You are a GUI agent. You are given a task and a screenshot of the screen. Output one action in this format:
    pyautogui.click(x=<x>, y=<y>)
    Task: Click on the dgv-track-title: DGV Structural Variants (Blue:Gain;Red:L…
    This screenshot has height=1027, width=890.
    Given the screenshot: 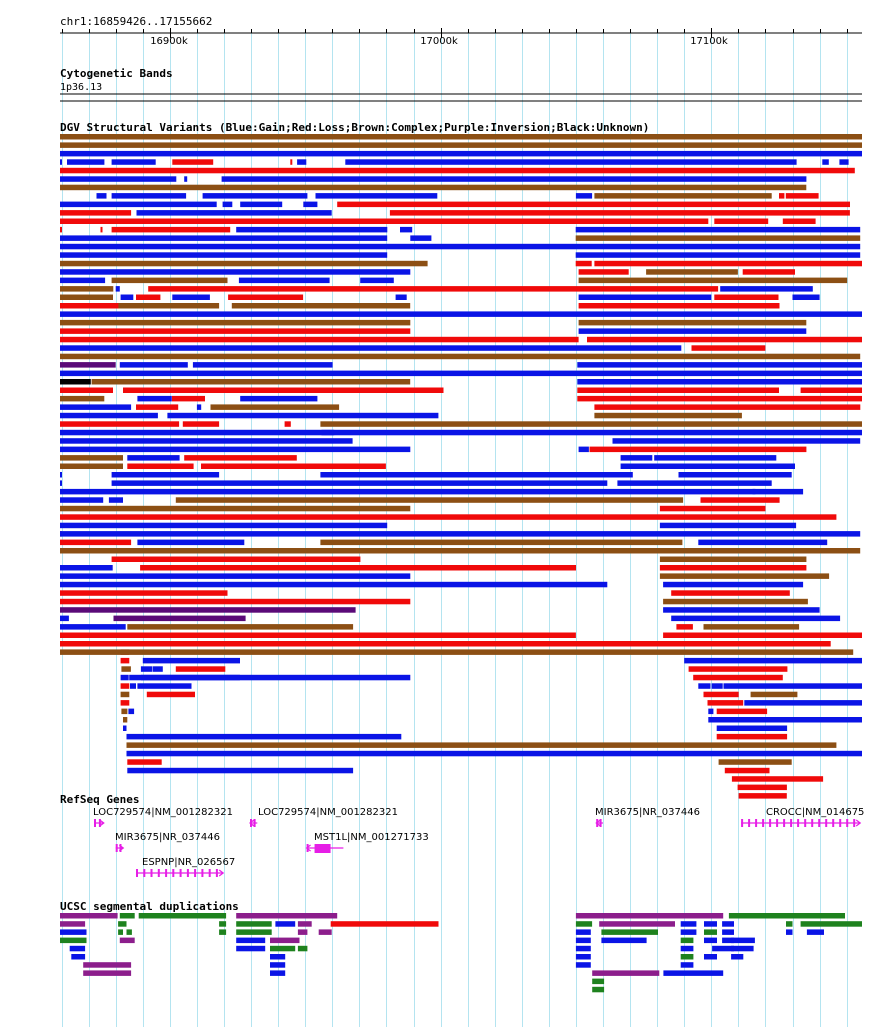 What is the action you would take?
    pyautogui.click(x=354, y=127)
    